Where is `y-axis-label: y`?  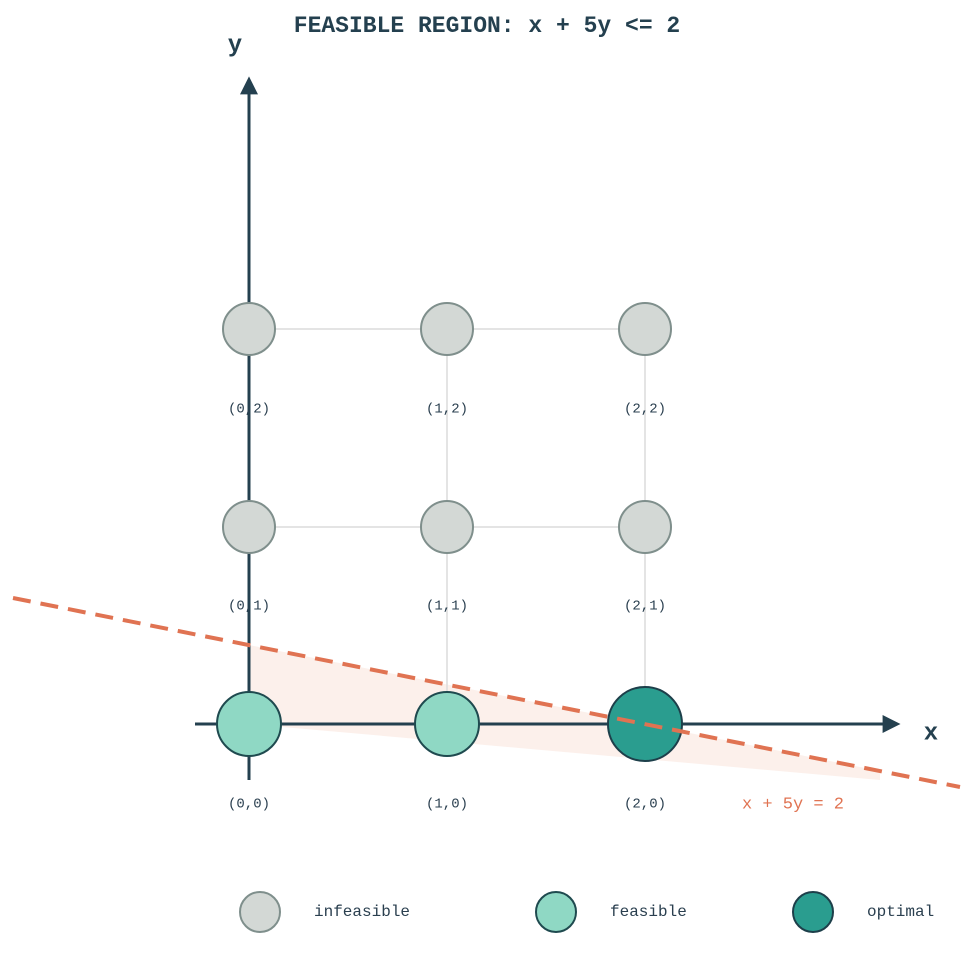
y-axis-label: y is located at coordinates (235, 45).